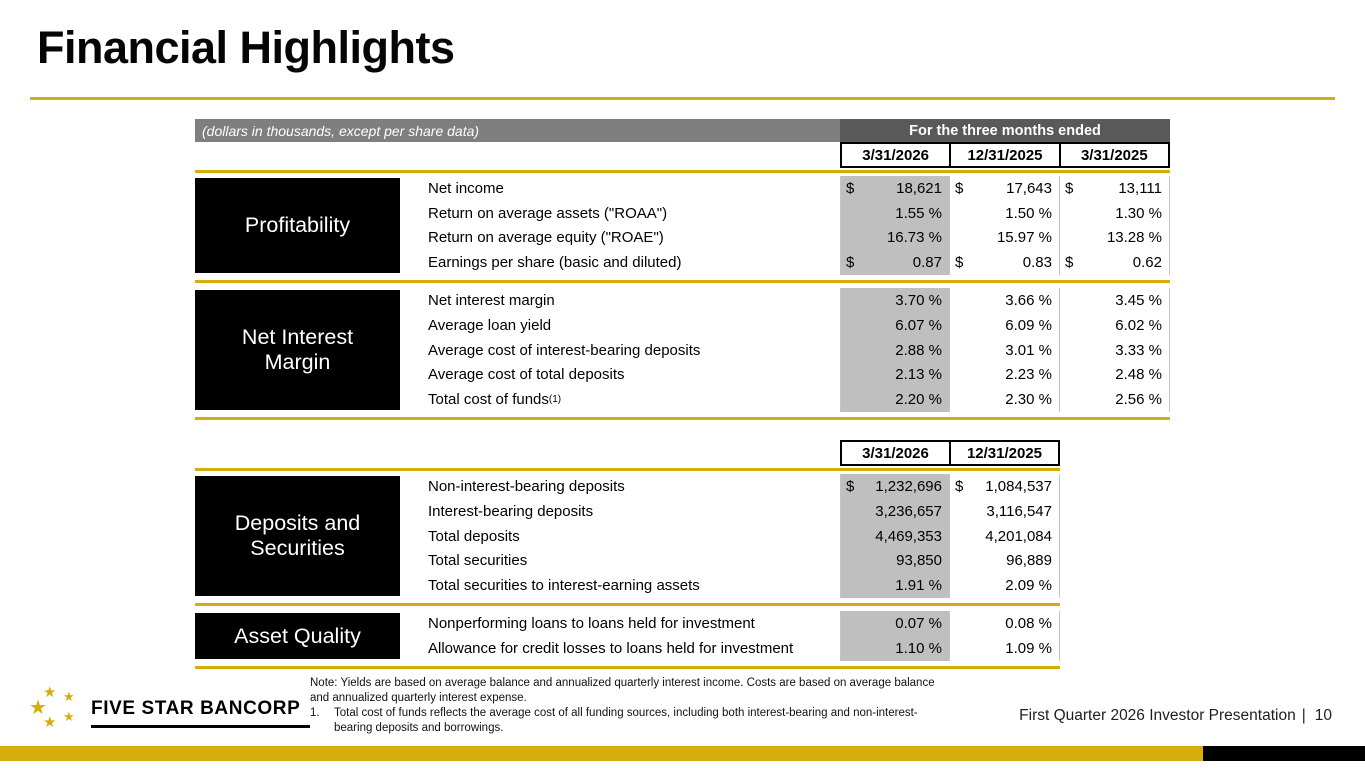  What do you see at coordinates (201, 713) in the screenshot?
I see `logo-text: FIVE STAR BANCORP` at bounding box center [201, 713].